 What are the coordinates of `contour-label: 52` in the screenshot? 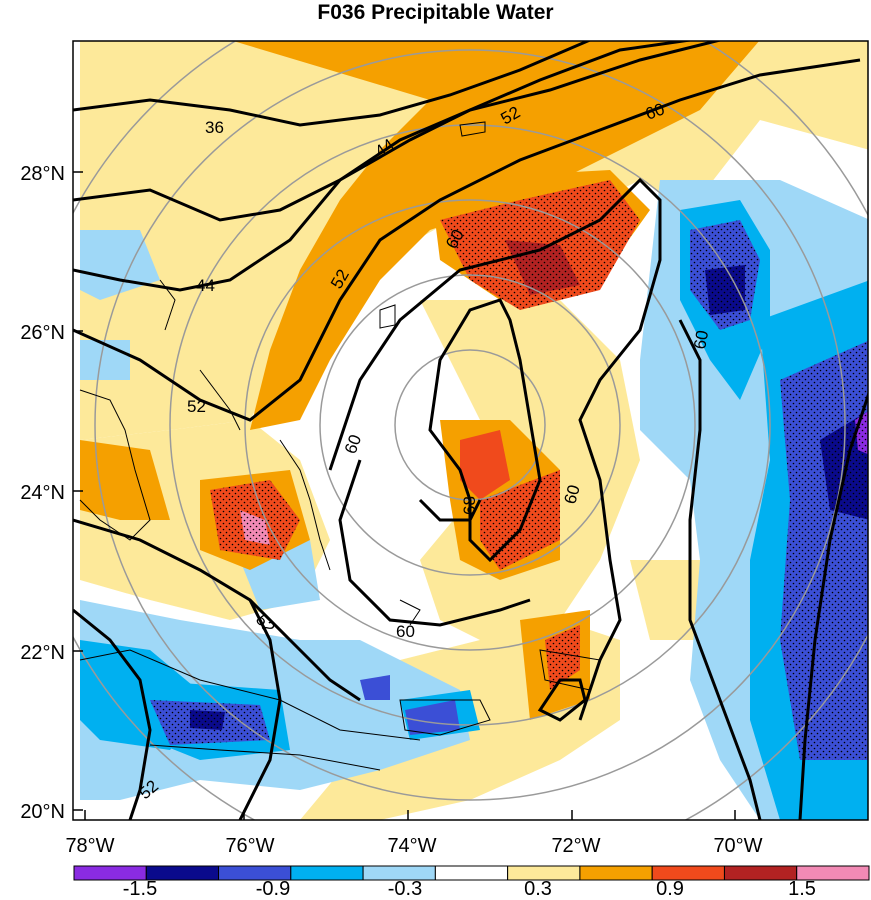 It's located at (196, 406).